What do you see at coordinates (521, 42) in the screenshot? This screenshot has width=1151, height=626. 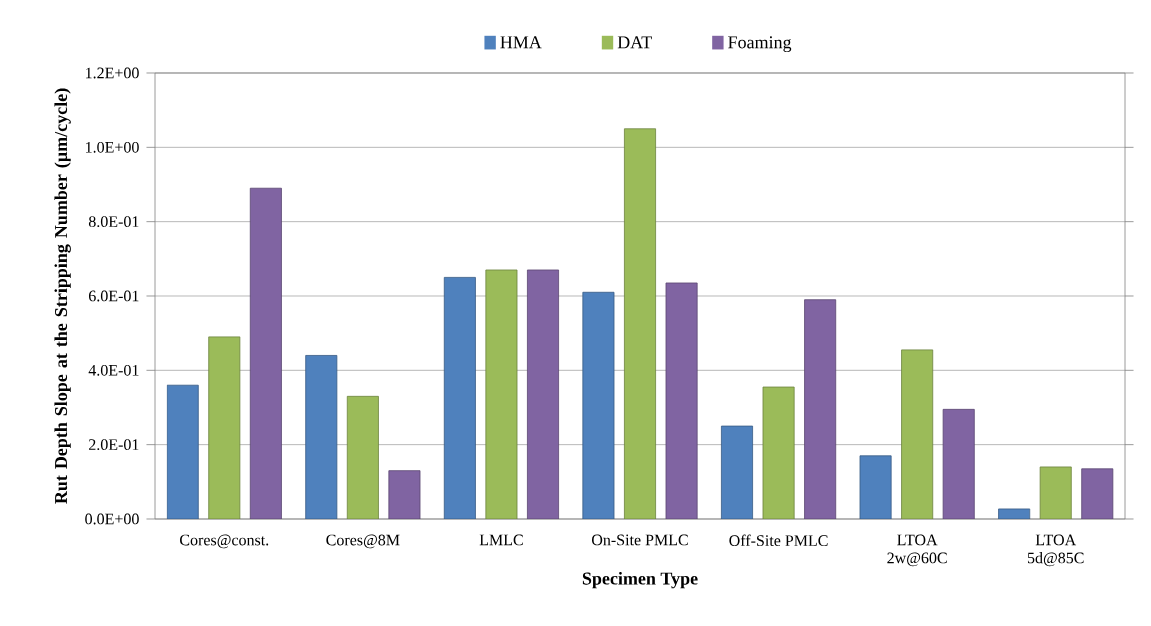 I see `legend-label: HMA` at bounding box center [521, 42].